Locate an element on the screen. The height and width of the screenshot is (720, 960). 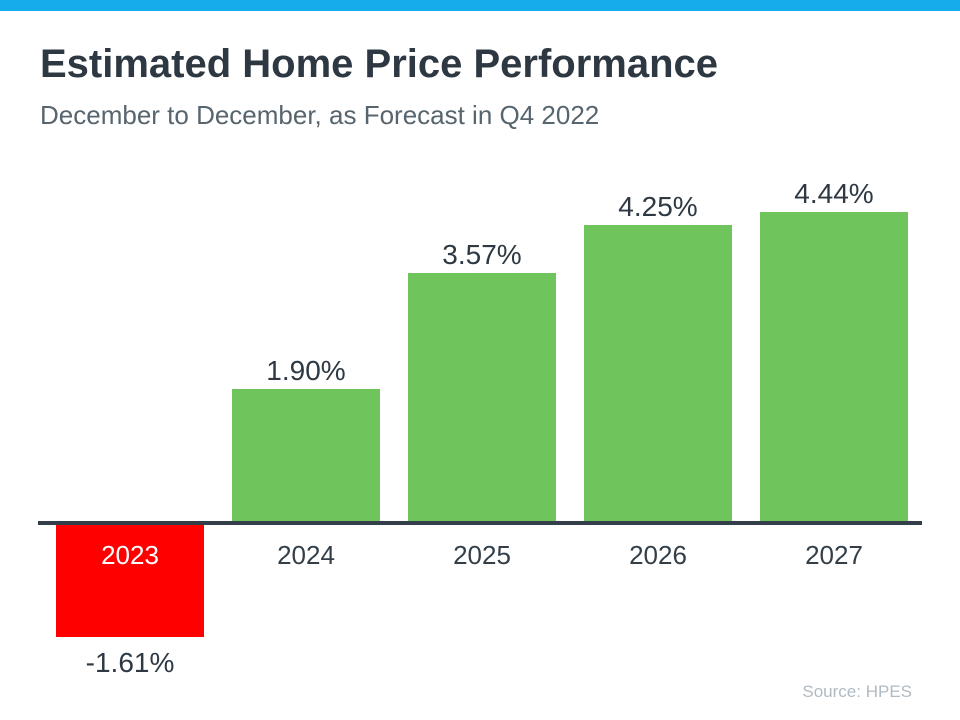
value-label-2026: 4.25% is located at coordinates (658, 206).